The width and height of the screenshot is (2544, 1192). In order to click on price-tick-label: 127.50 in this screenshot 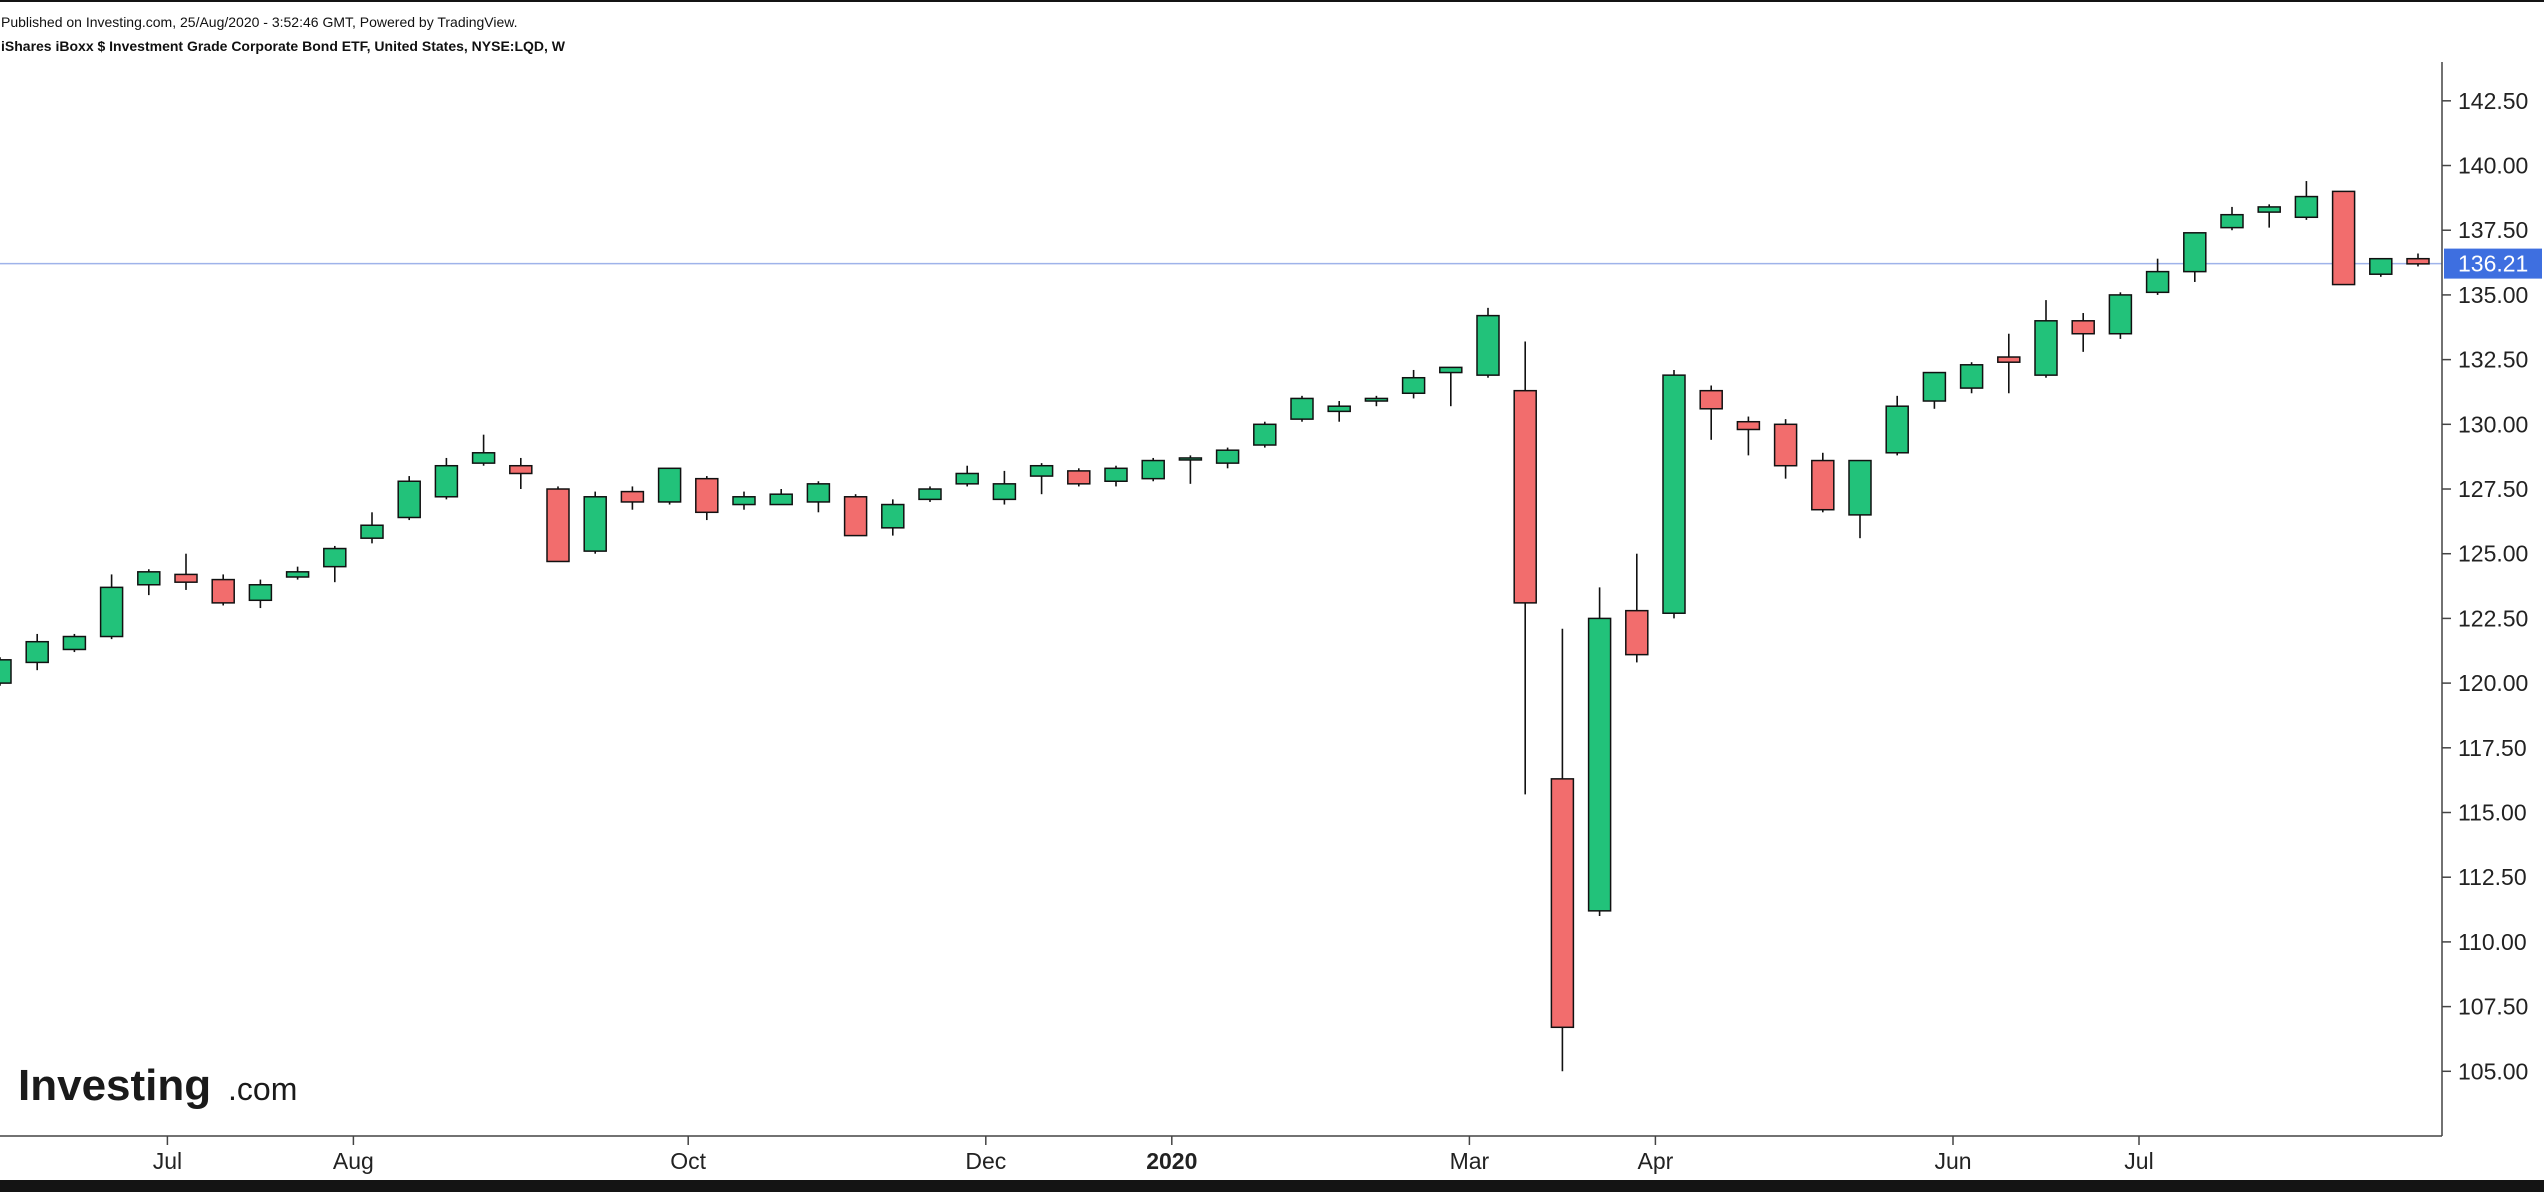, I will do `click(2493, 489)`.